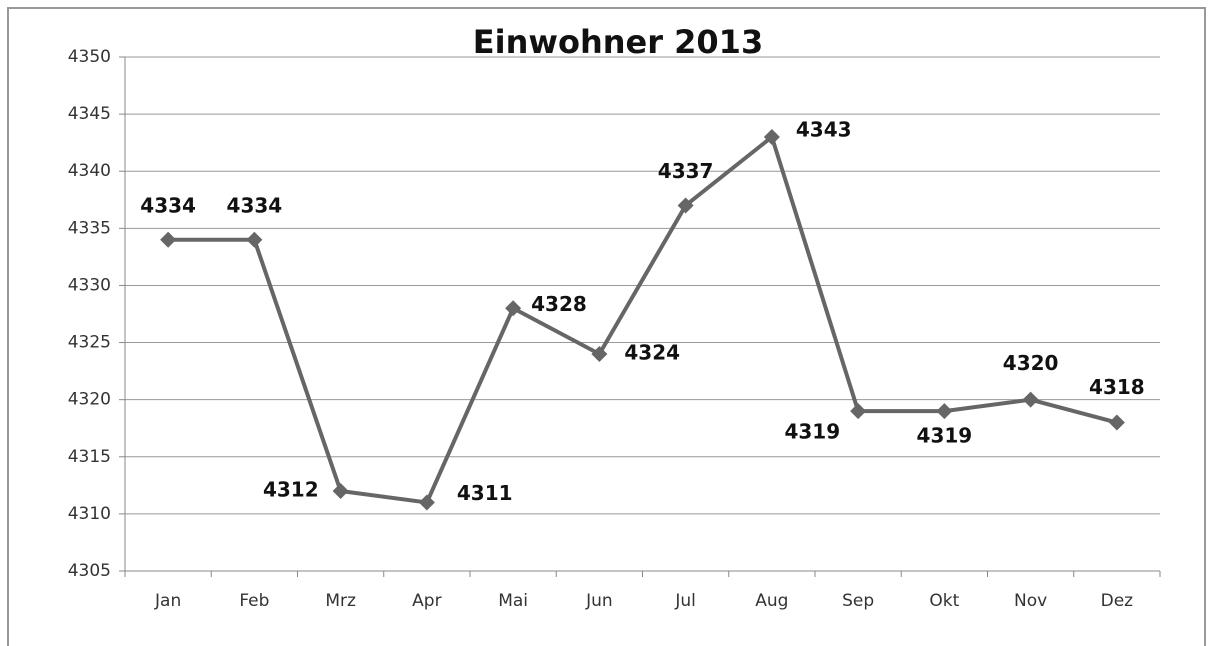 The width and height of the screenshot is (1212, 646). Describe the element at coordinates (858, 601) in the screenshot. I see `x-tick-label: Sep` at that location.